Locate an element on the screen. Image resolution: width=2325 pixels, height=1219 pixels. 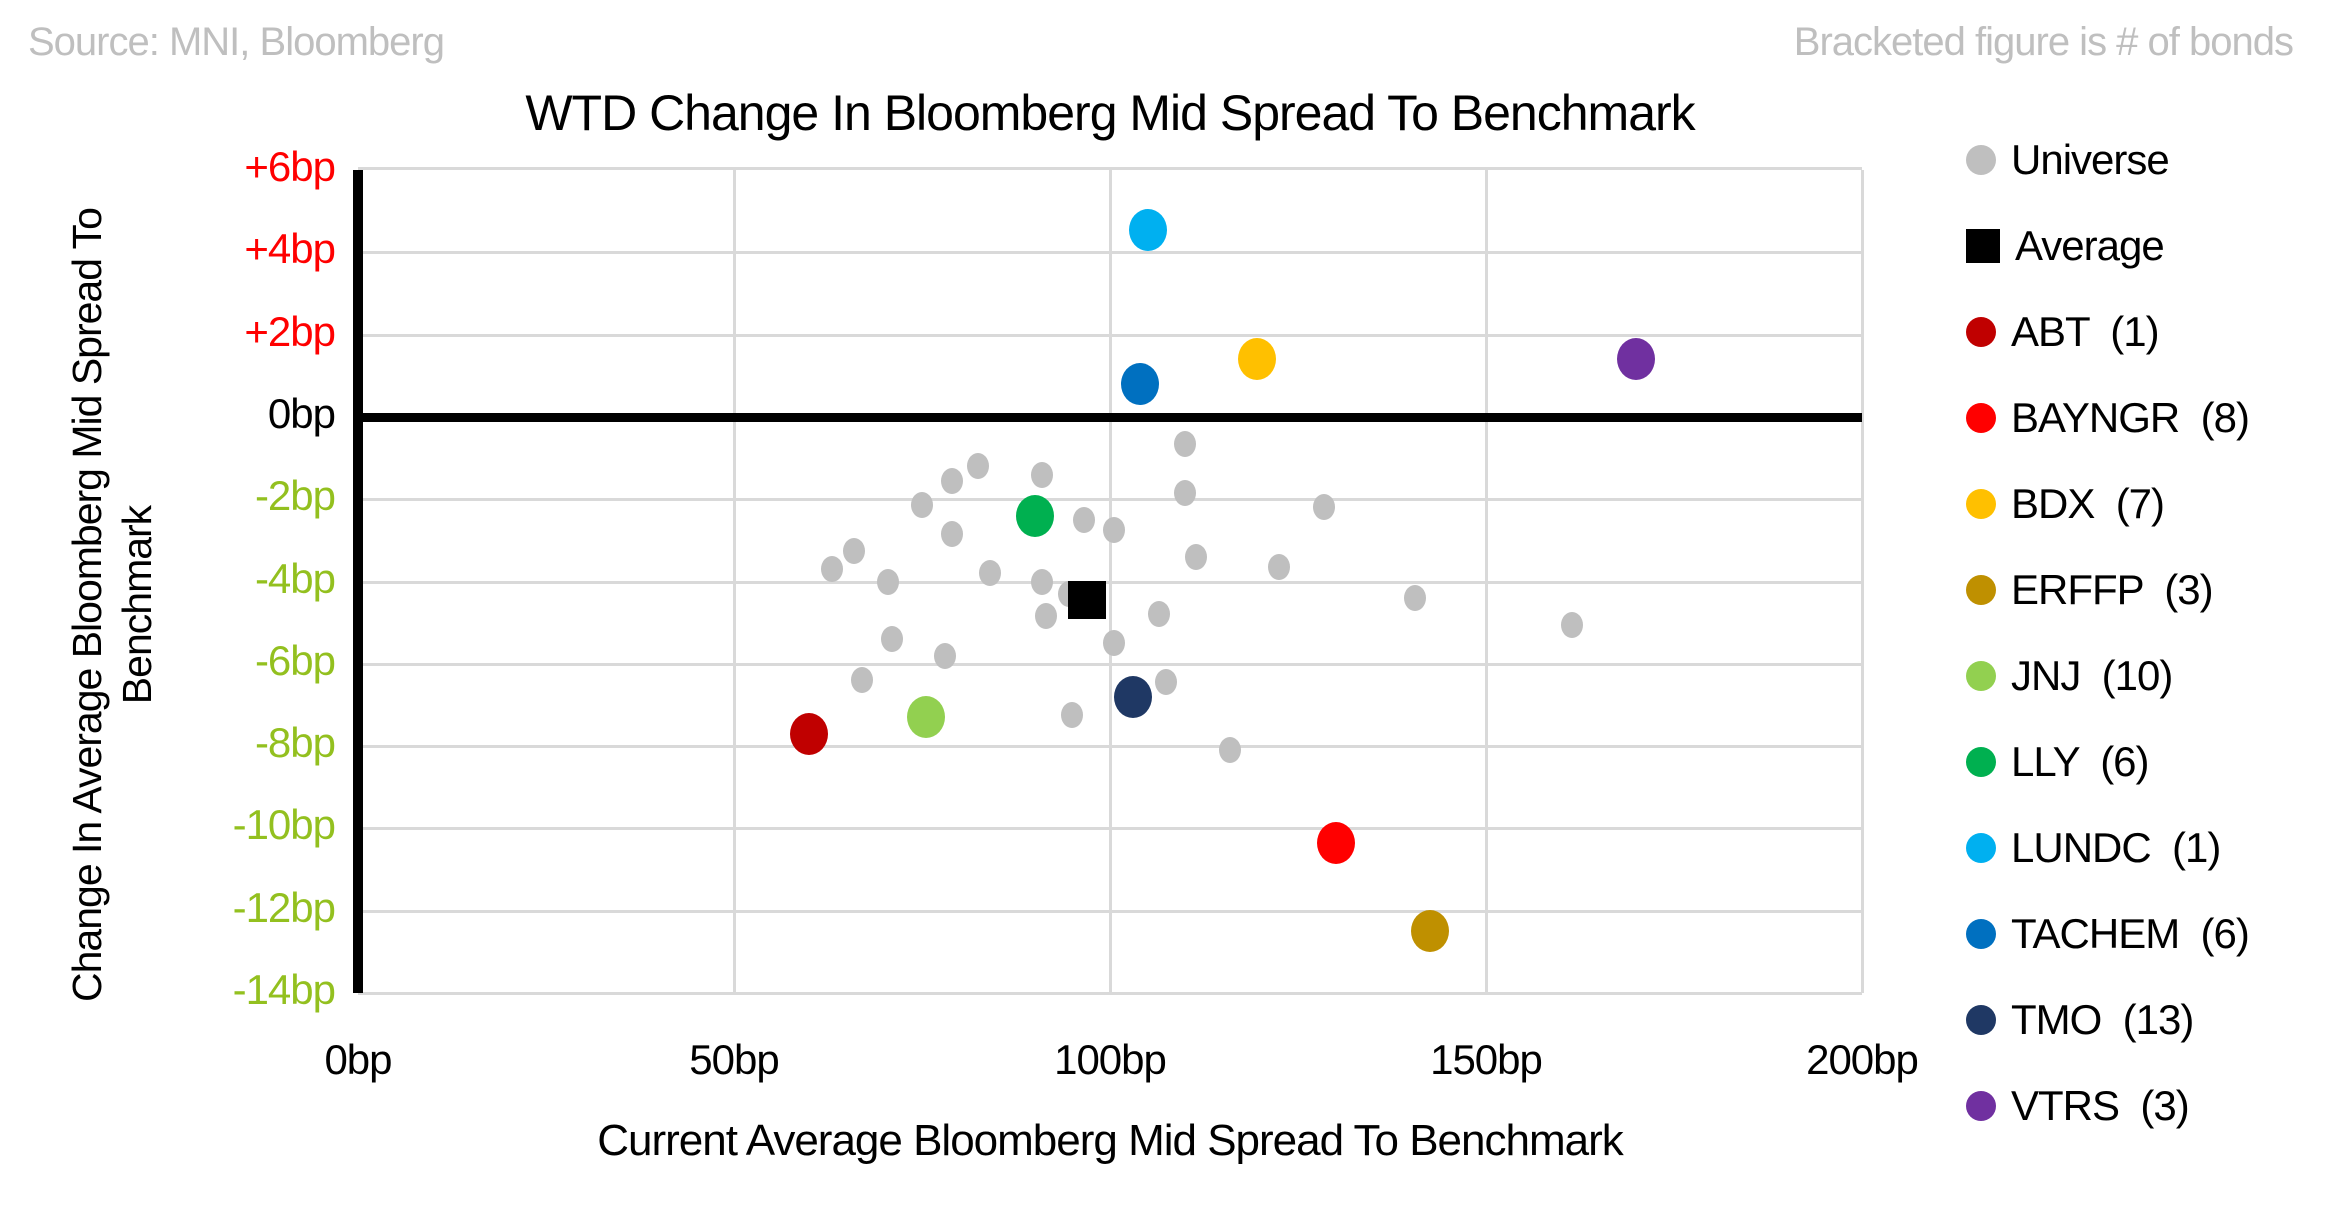
y-tick-label--8: -8bp is located at coordinates (295, 743).